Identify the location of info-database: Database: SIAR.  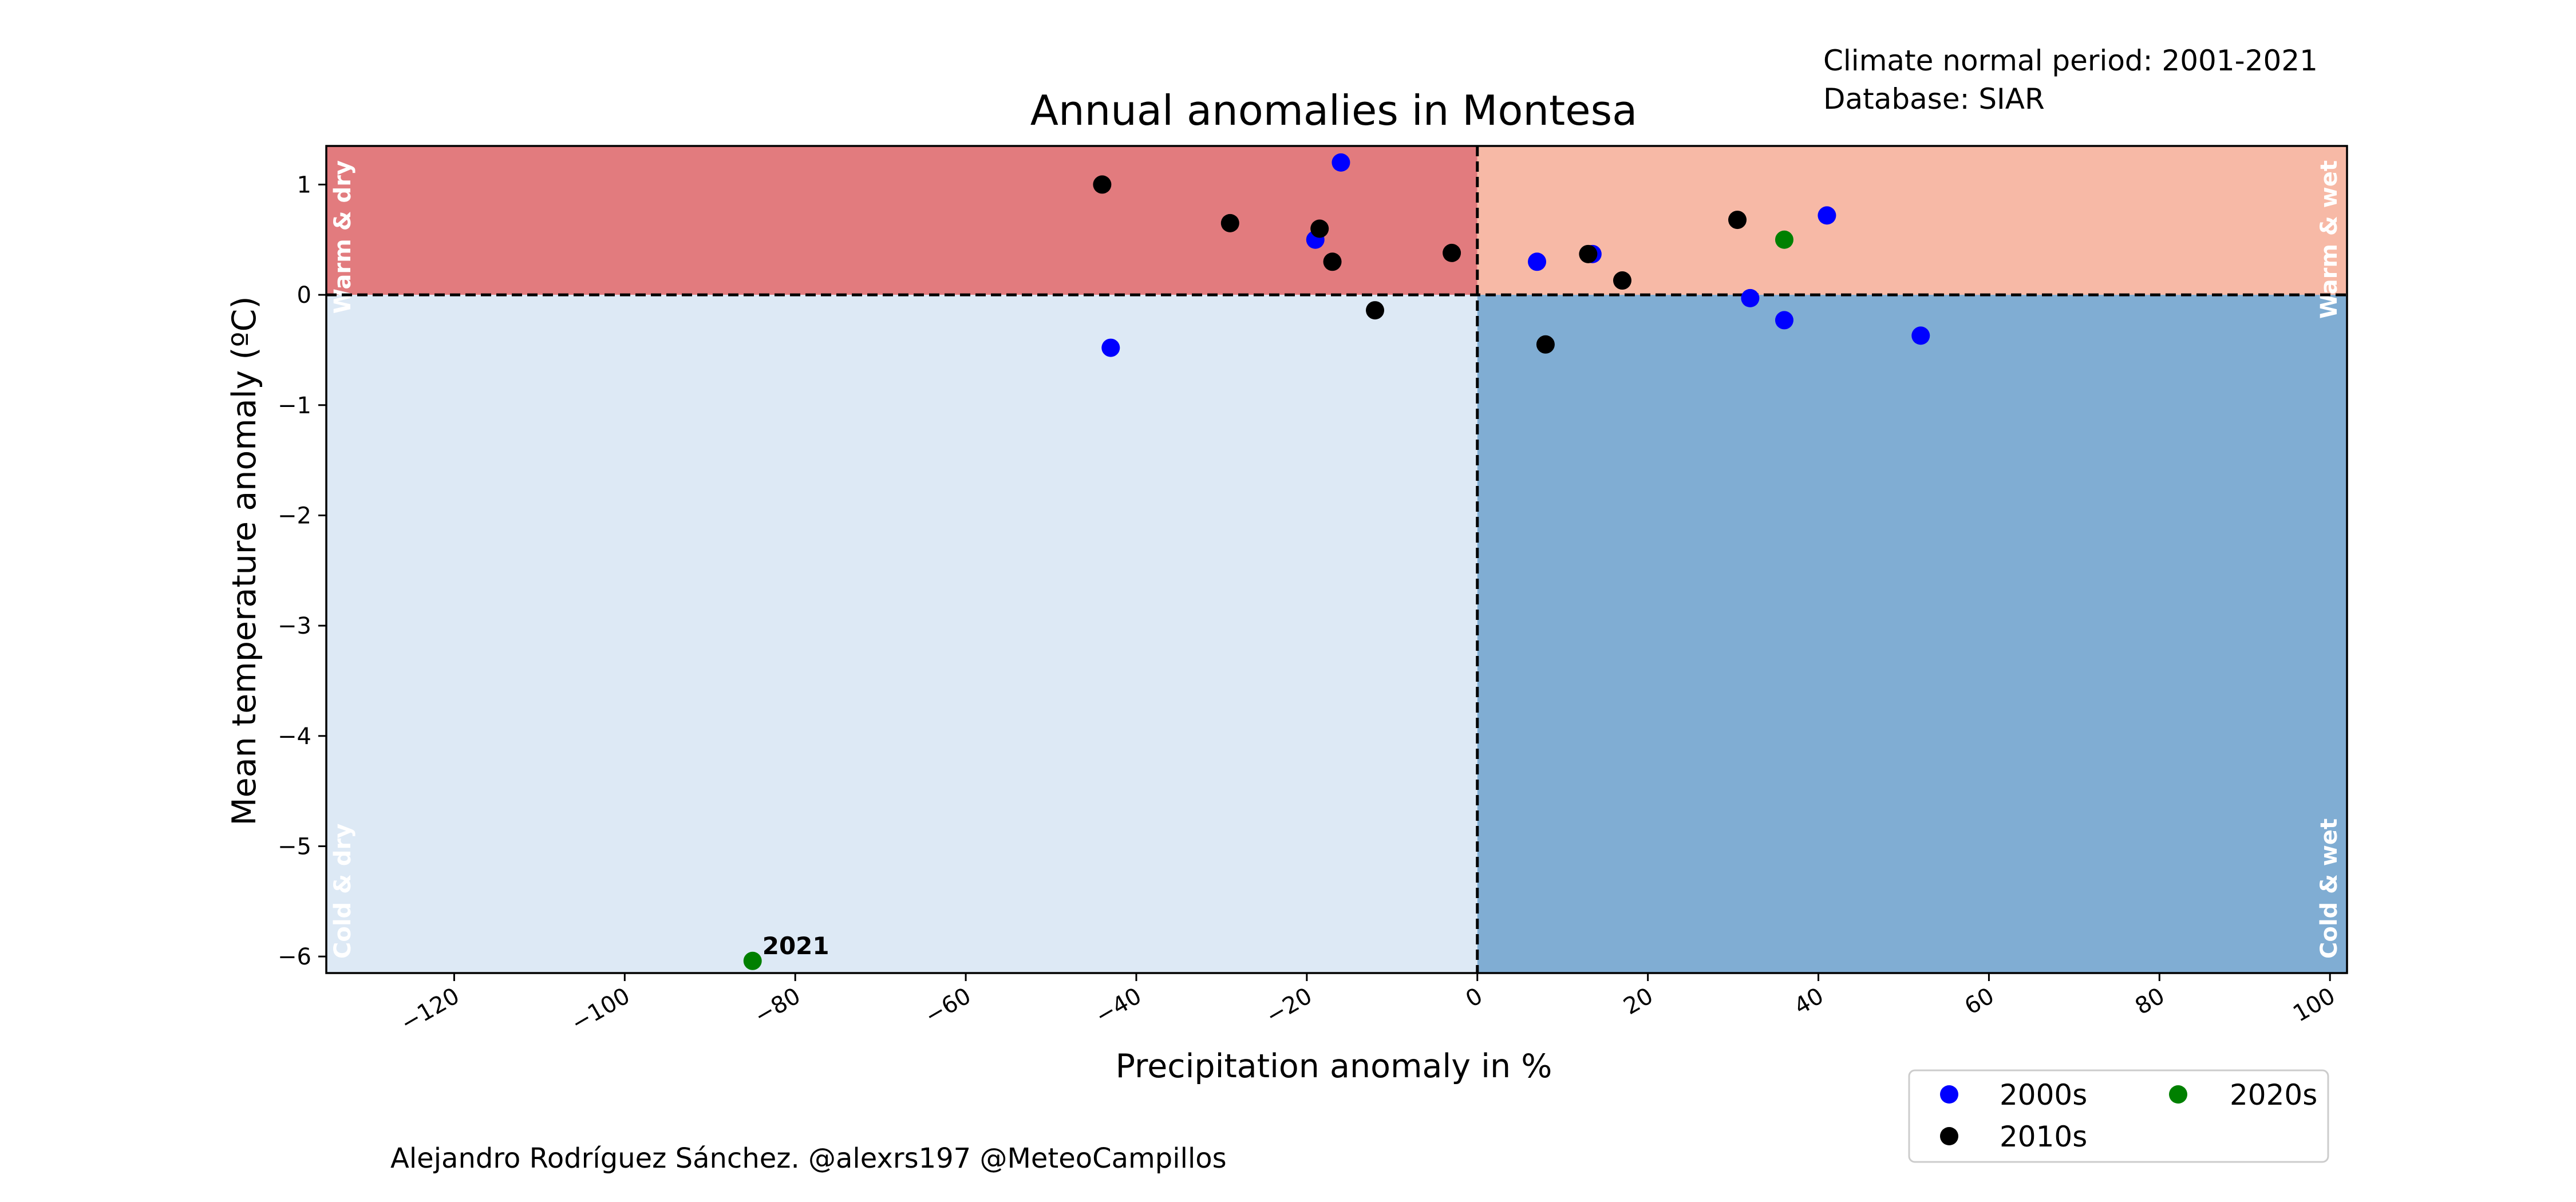
(1934, 99).